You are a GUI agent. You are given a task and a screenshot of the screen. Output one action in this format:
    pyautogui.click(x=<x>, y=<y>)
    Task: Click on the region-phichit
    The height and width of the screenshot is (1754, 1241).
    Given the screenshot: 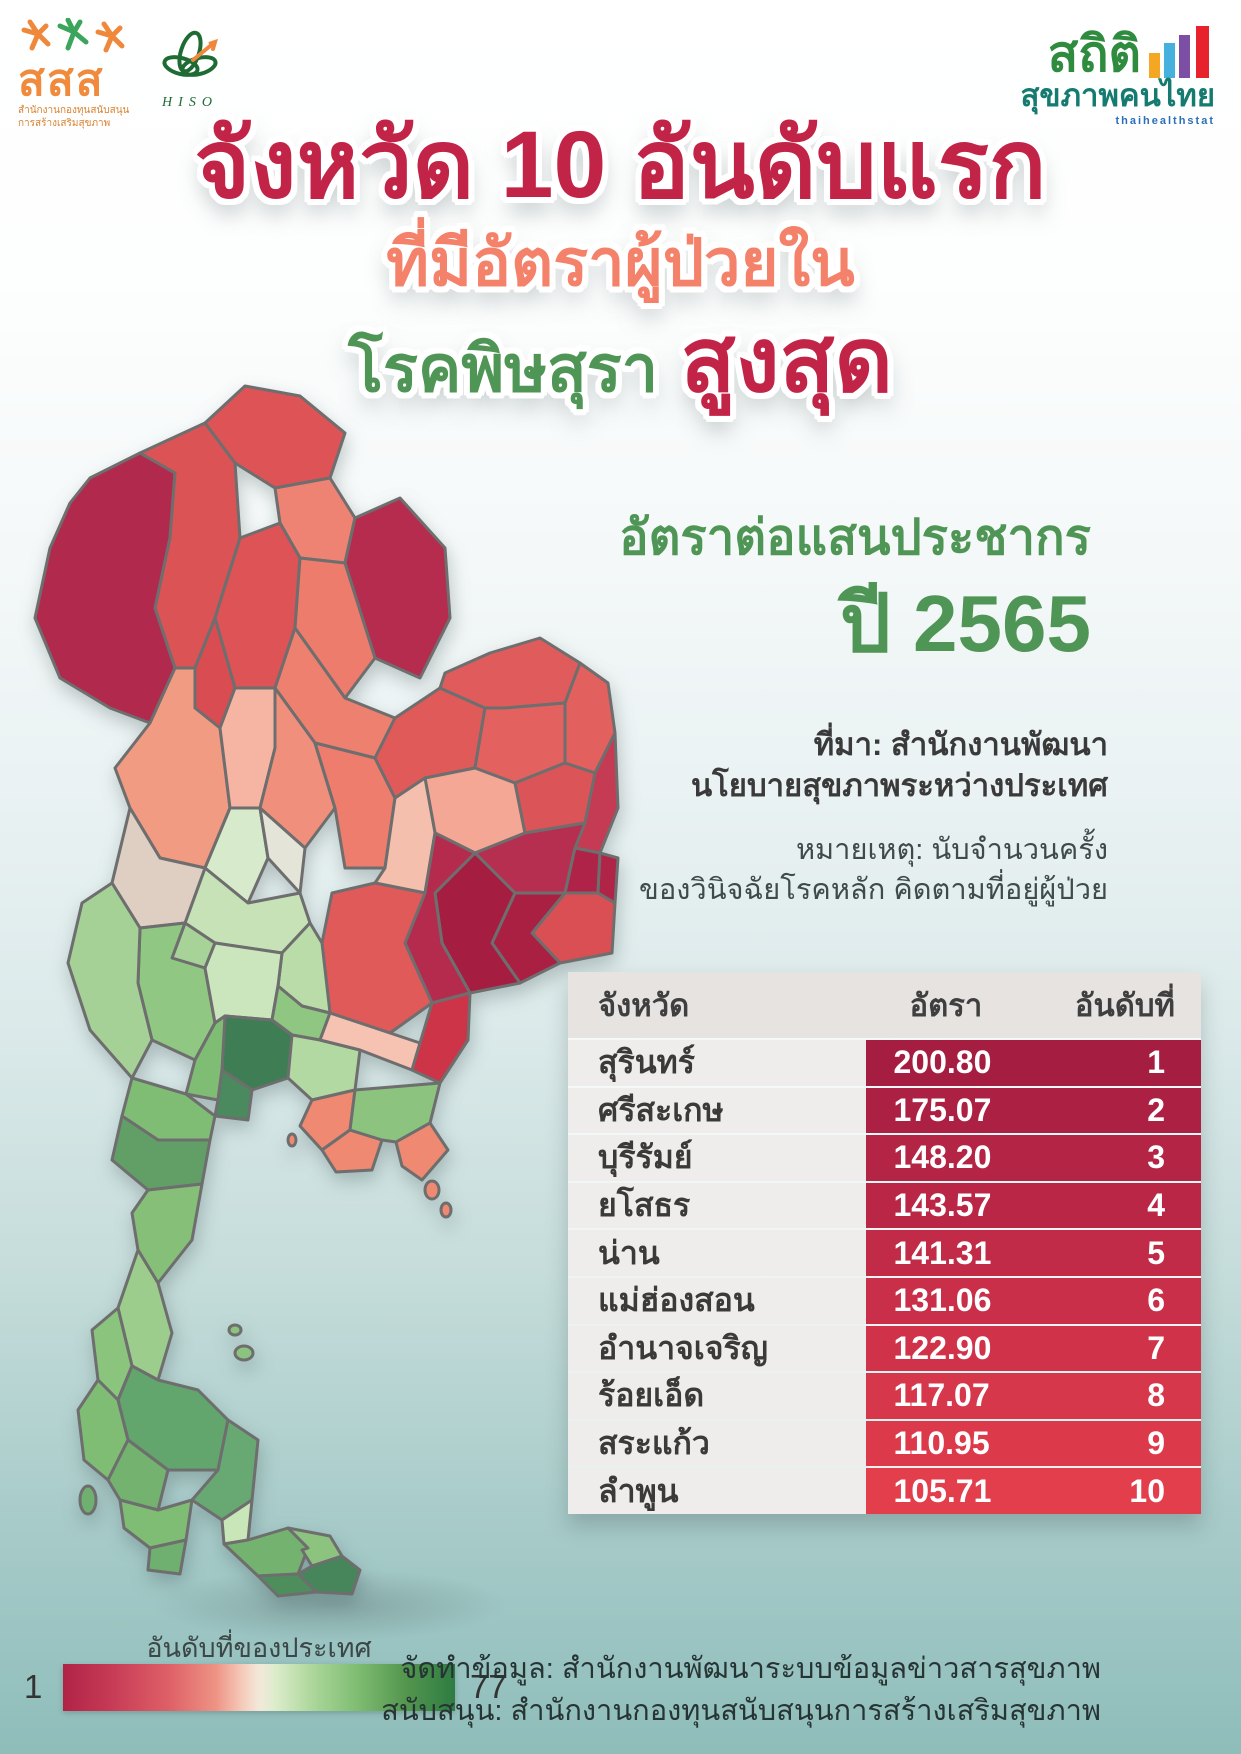 What is the action you would take?
    pyautogui.click(x=282, y=850)
    